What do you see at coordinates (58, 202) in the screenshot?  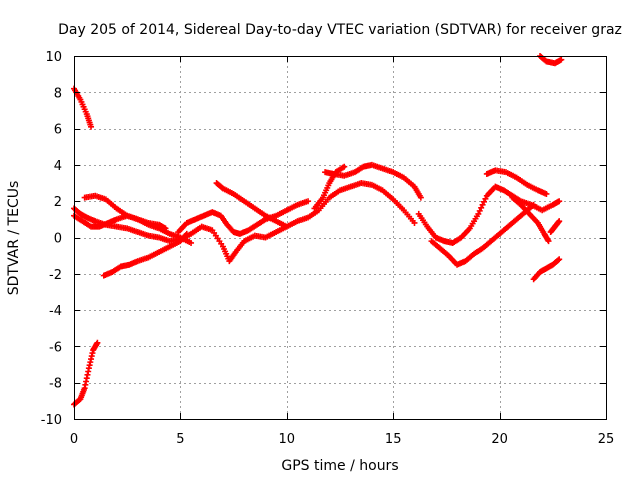 I see `y-tick-label: 2` at bounding box center [58, 202].